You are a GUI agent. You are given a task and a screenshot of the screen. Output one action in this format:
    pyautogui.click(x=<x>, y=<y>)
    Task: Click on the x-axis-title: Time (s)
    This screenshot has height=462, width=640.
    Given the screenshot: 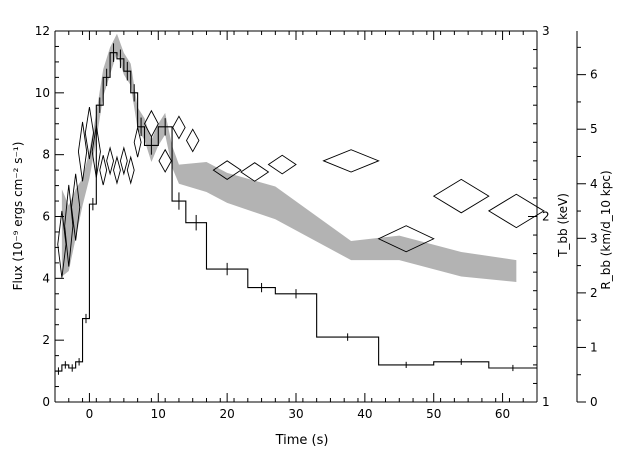 What is the action you would take?
    pyautogui.click(x=302, y=440)
    